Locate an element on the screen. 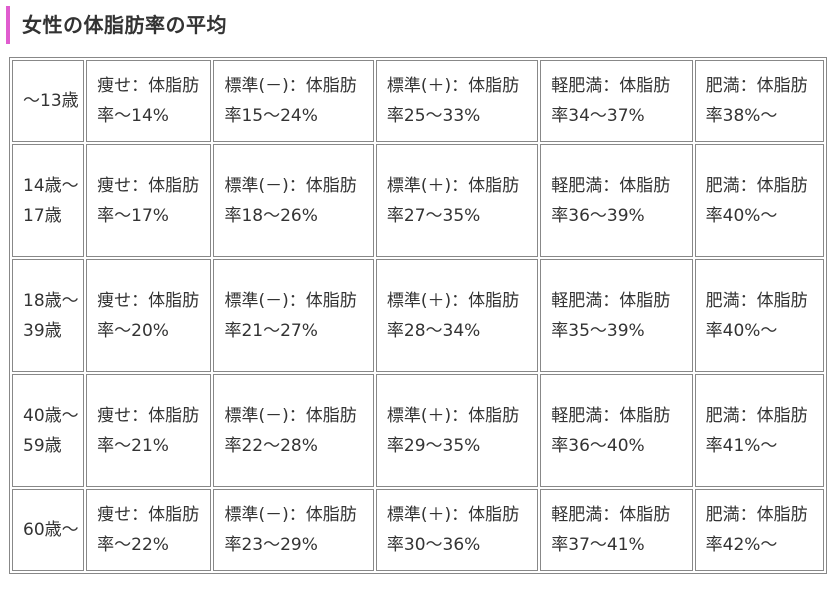  obesity-cell: 肥満：体脂肪率42%～ is located at coordinates (759, 530).